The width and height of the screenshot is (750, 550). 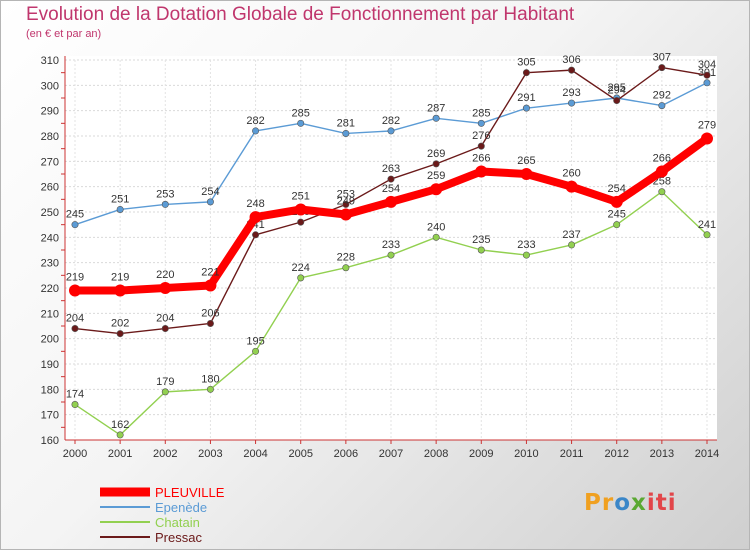 What do you see at coordinates (346, 454) in the screenshot?
I see `x-tick-label: 2006` at bounding box center [346, 454].